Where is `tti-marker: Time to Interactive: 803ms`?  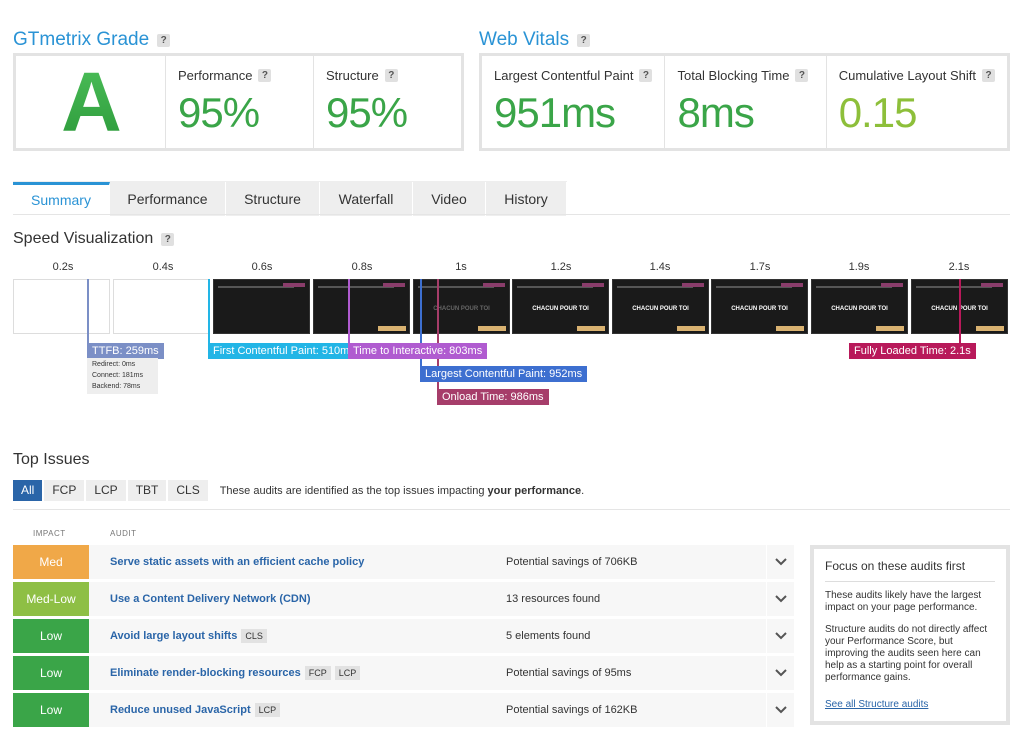
tti-marker: Time to Interactive: 803ms is located at coordinates (418, 351).